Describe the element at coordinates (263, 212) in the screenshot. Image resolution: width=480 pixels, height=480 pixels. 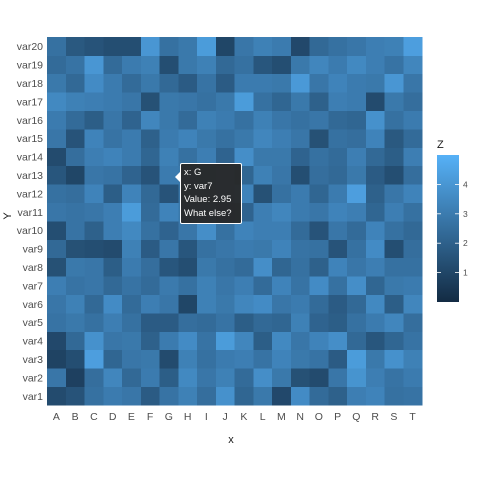
I see `heatmap-cell-L-var11` at that location.